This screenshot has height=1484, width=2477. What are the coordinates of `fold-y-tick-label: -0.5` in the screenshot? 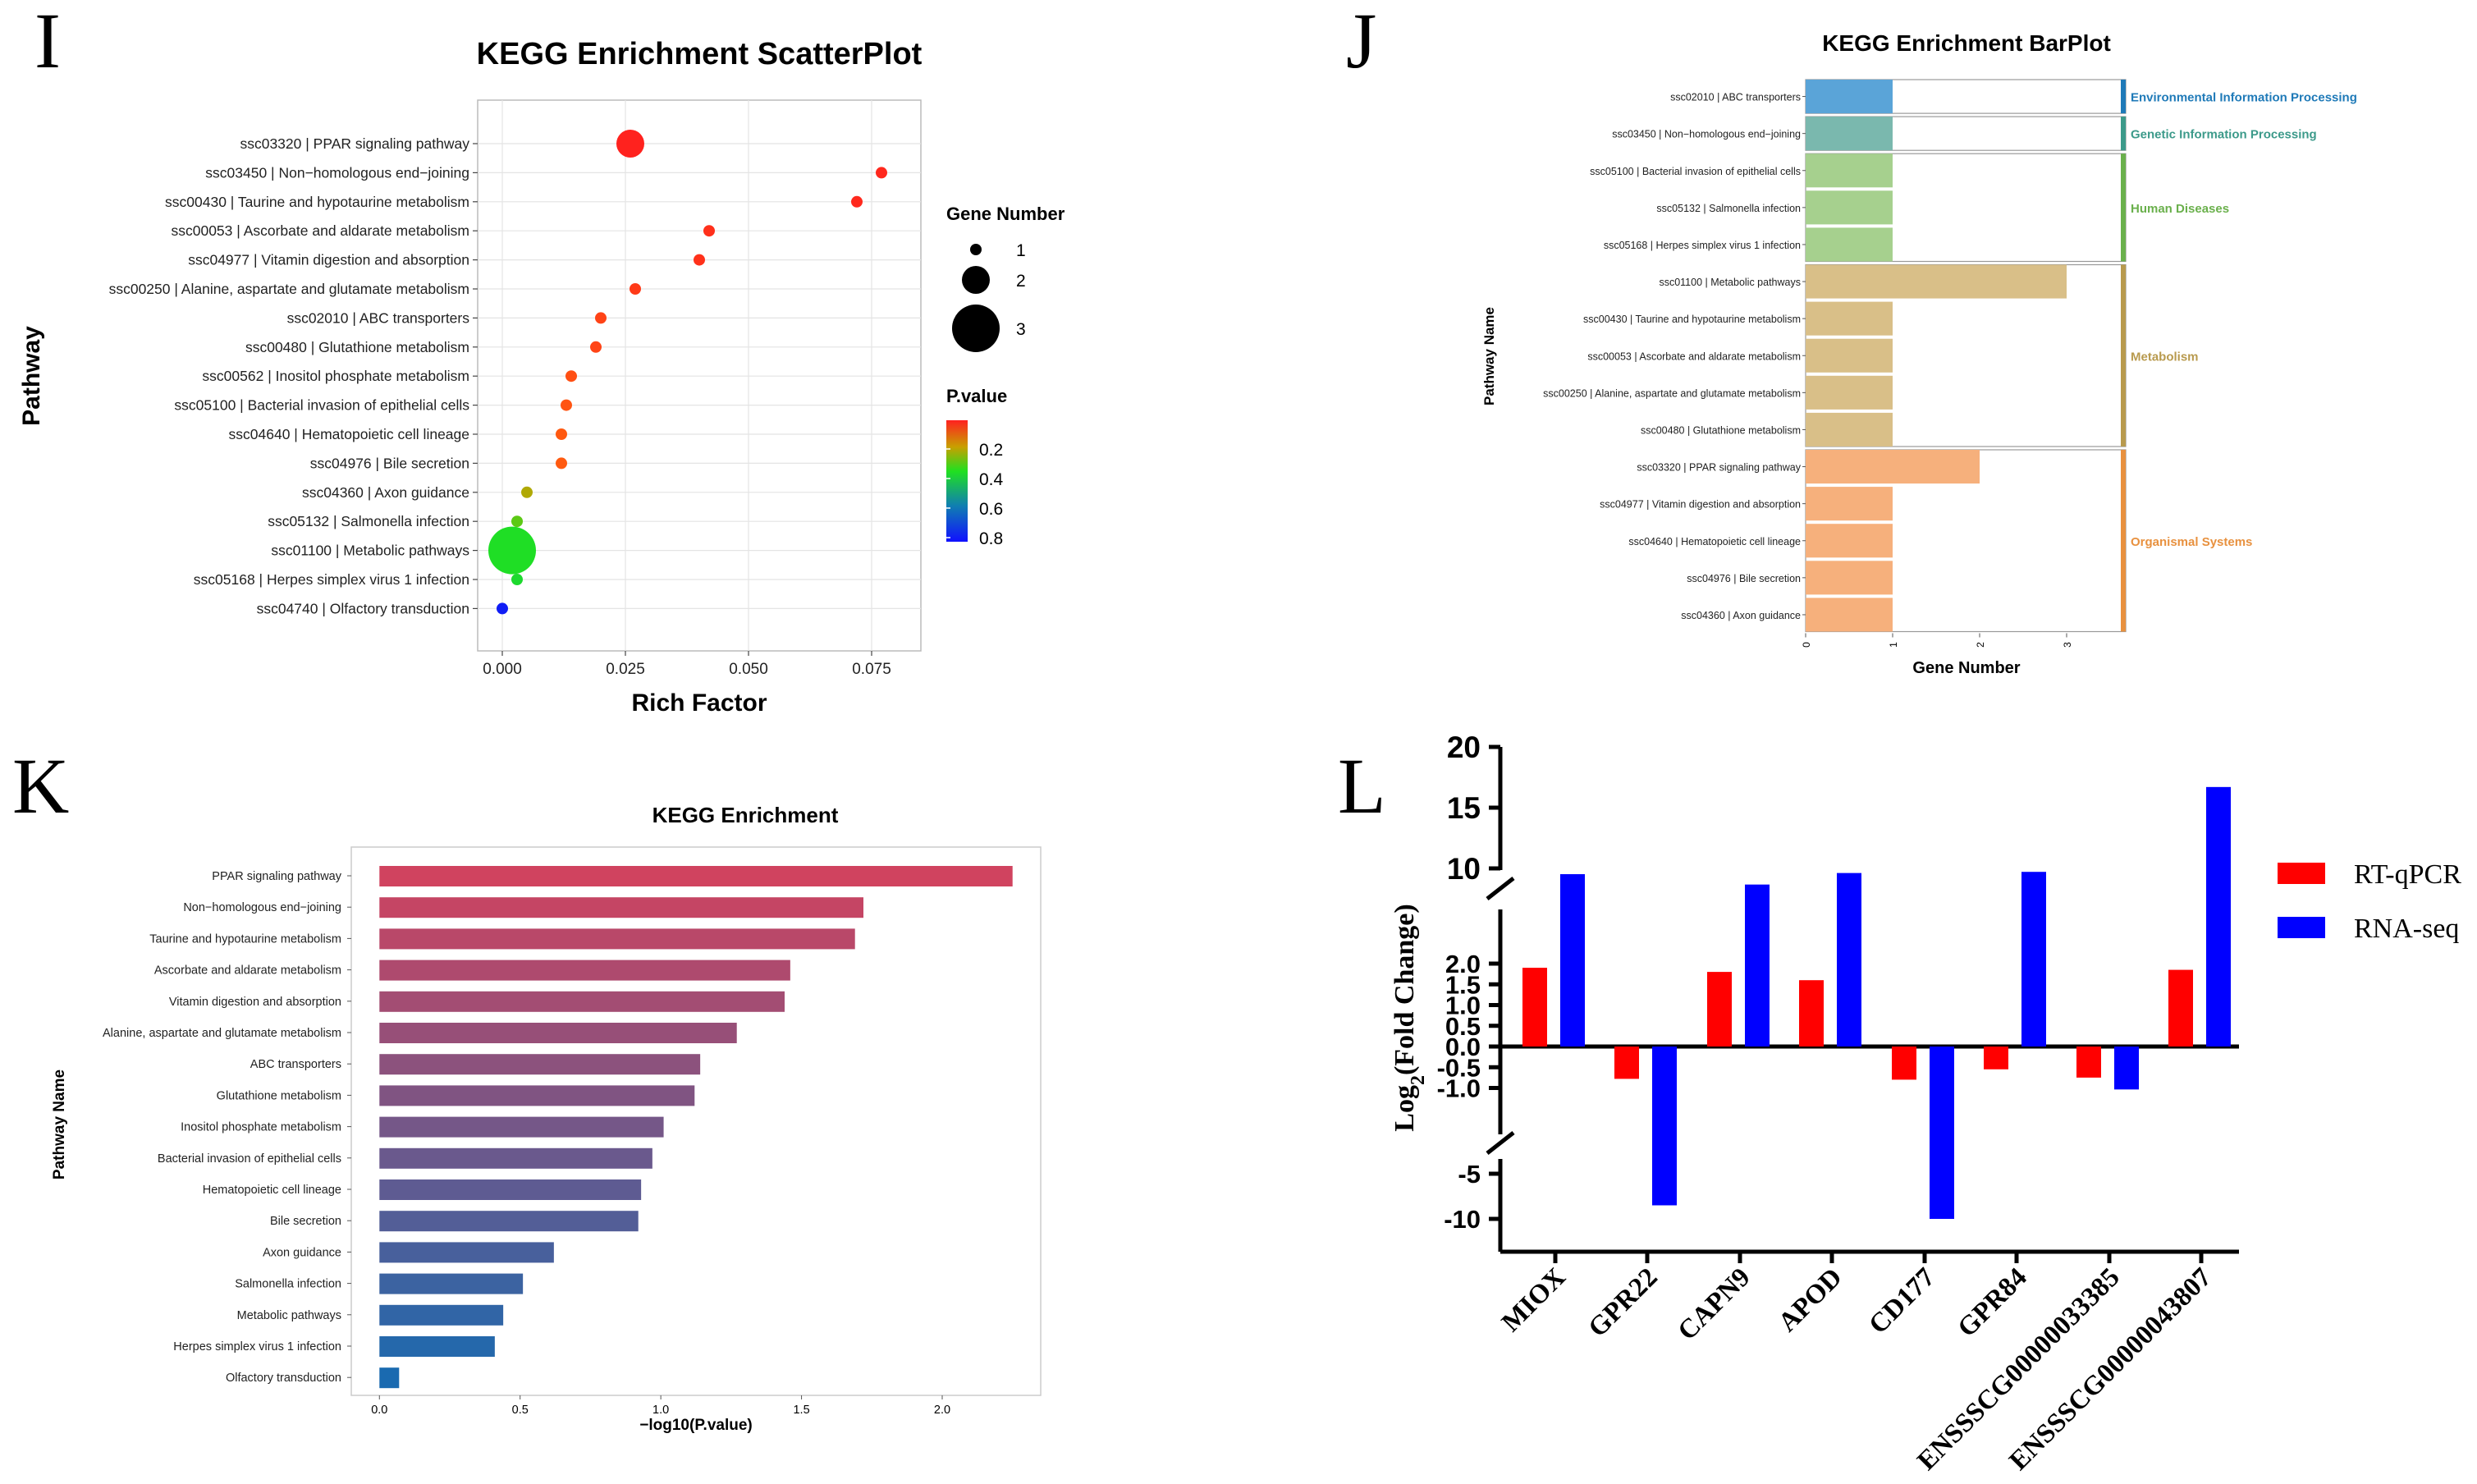 It's located at (1459, 1067).